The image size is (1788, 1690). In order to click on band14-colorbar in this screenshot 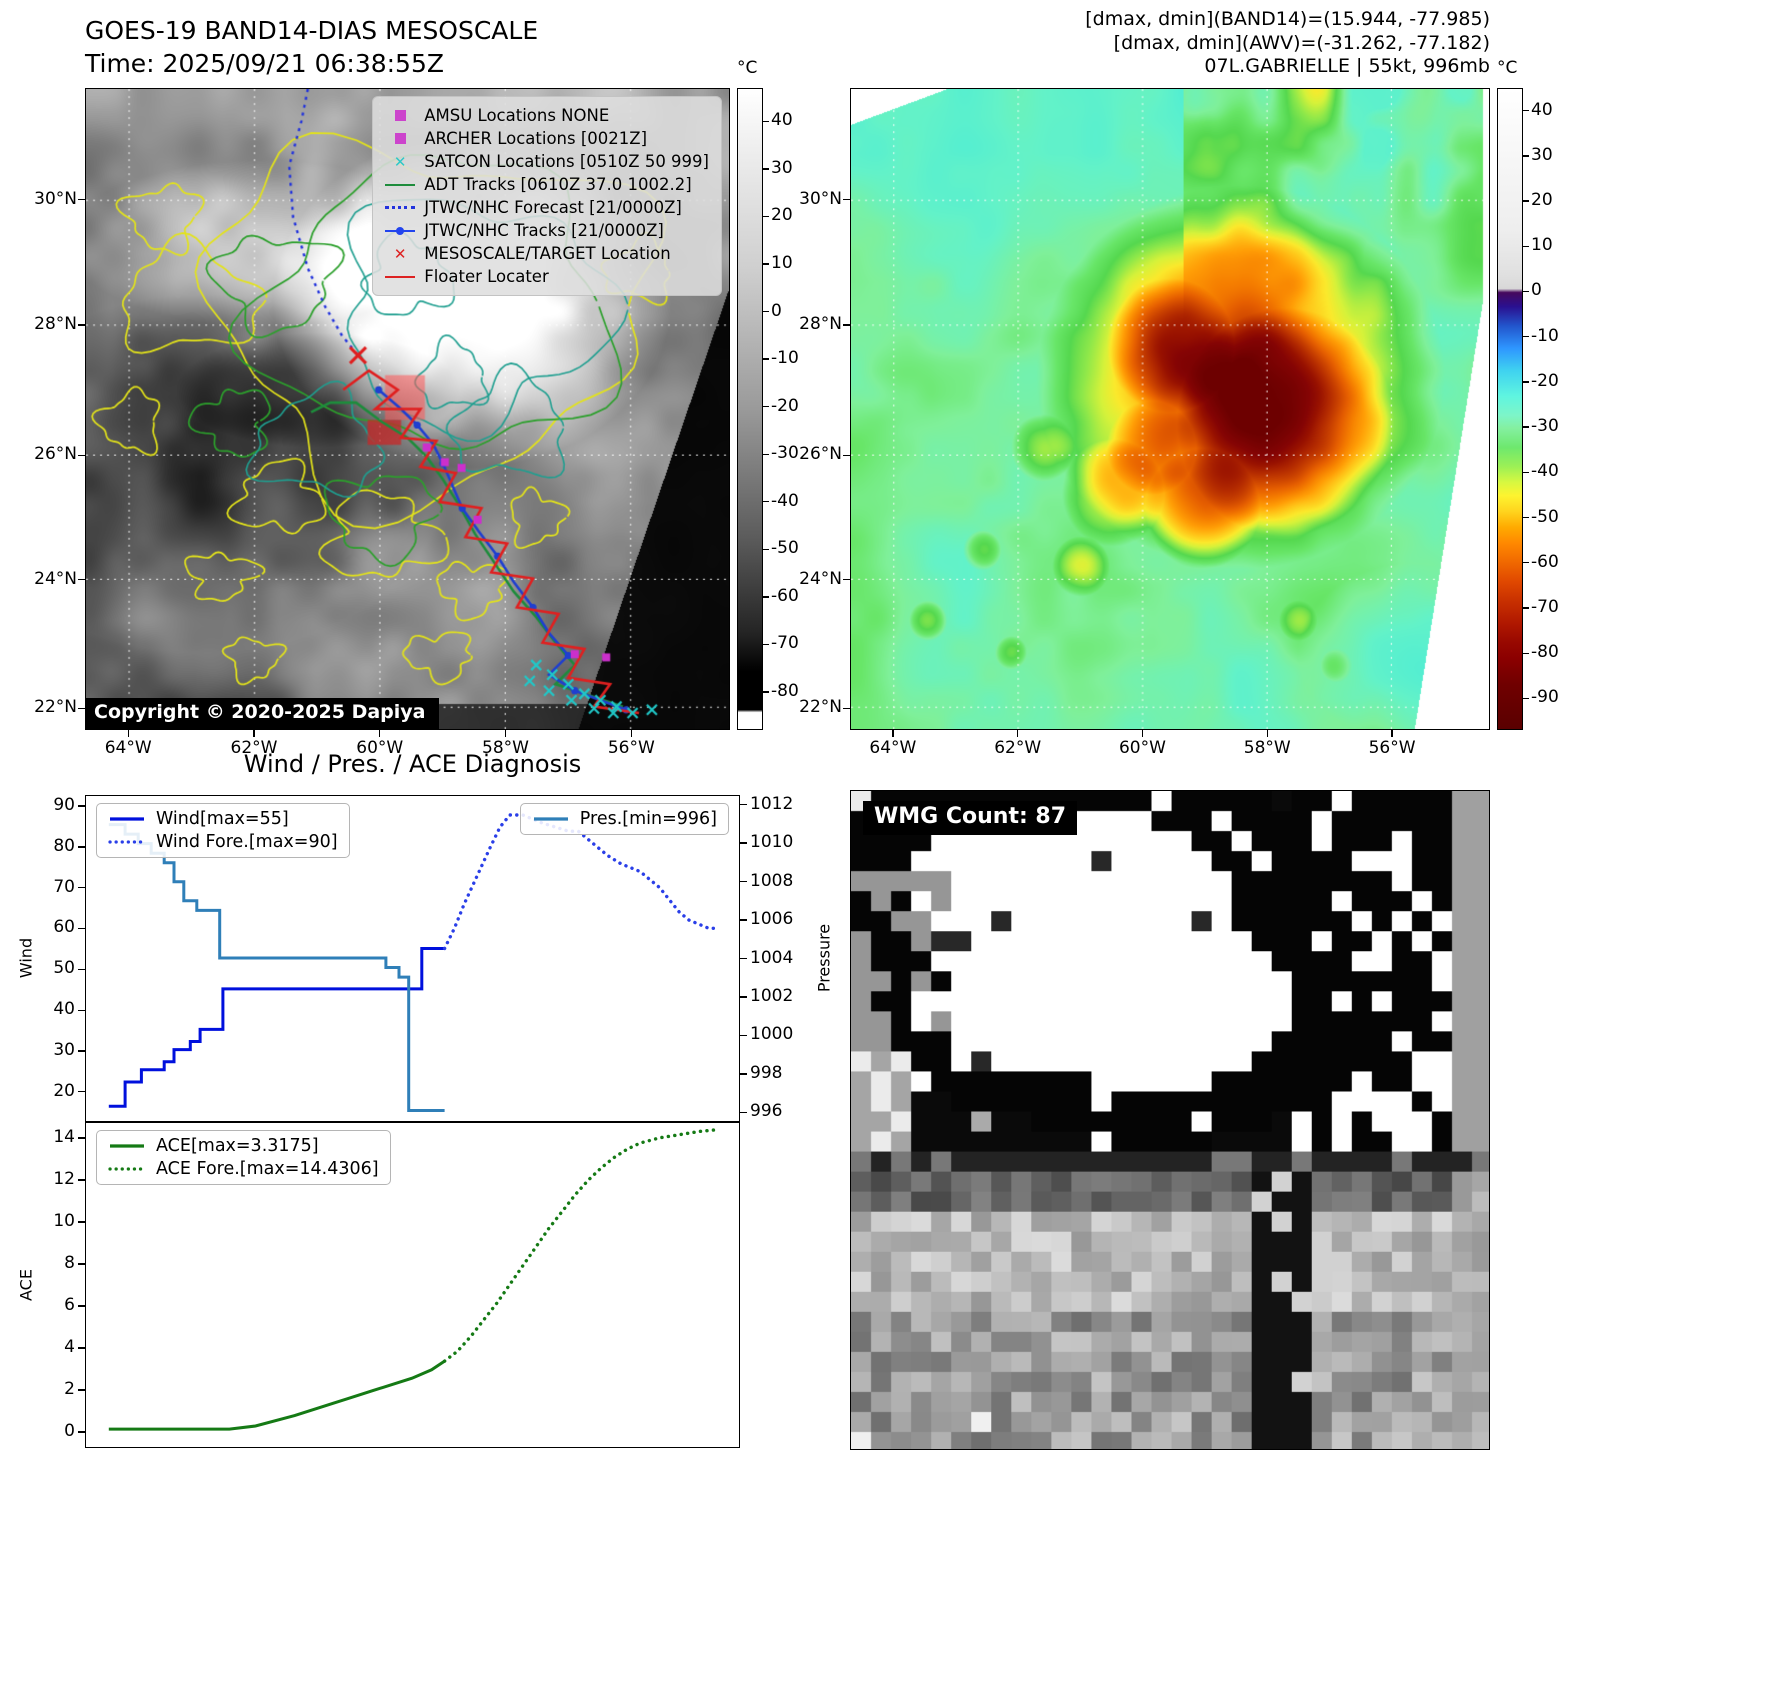, I will do `click(750, 409)`.